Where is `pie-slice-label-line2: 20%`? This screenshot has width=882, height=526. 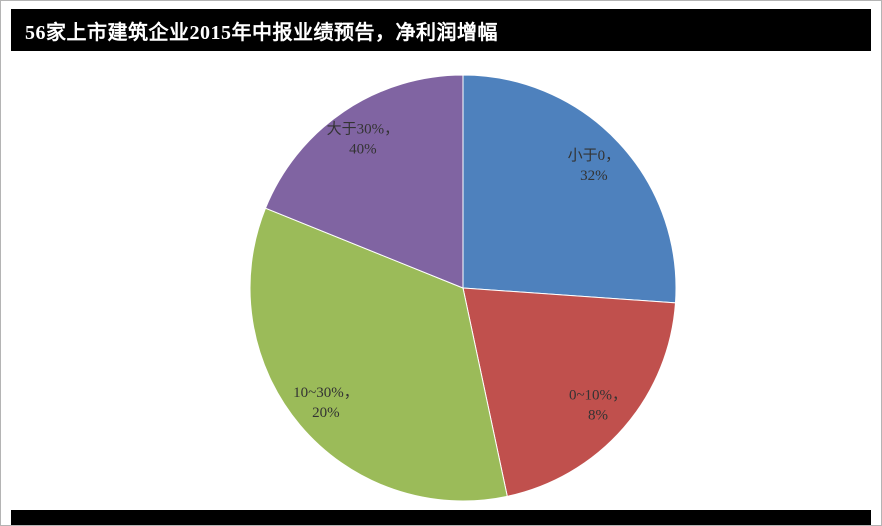
pie-slice-label-line2: 20% is located at coordinates (326, 413).